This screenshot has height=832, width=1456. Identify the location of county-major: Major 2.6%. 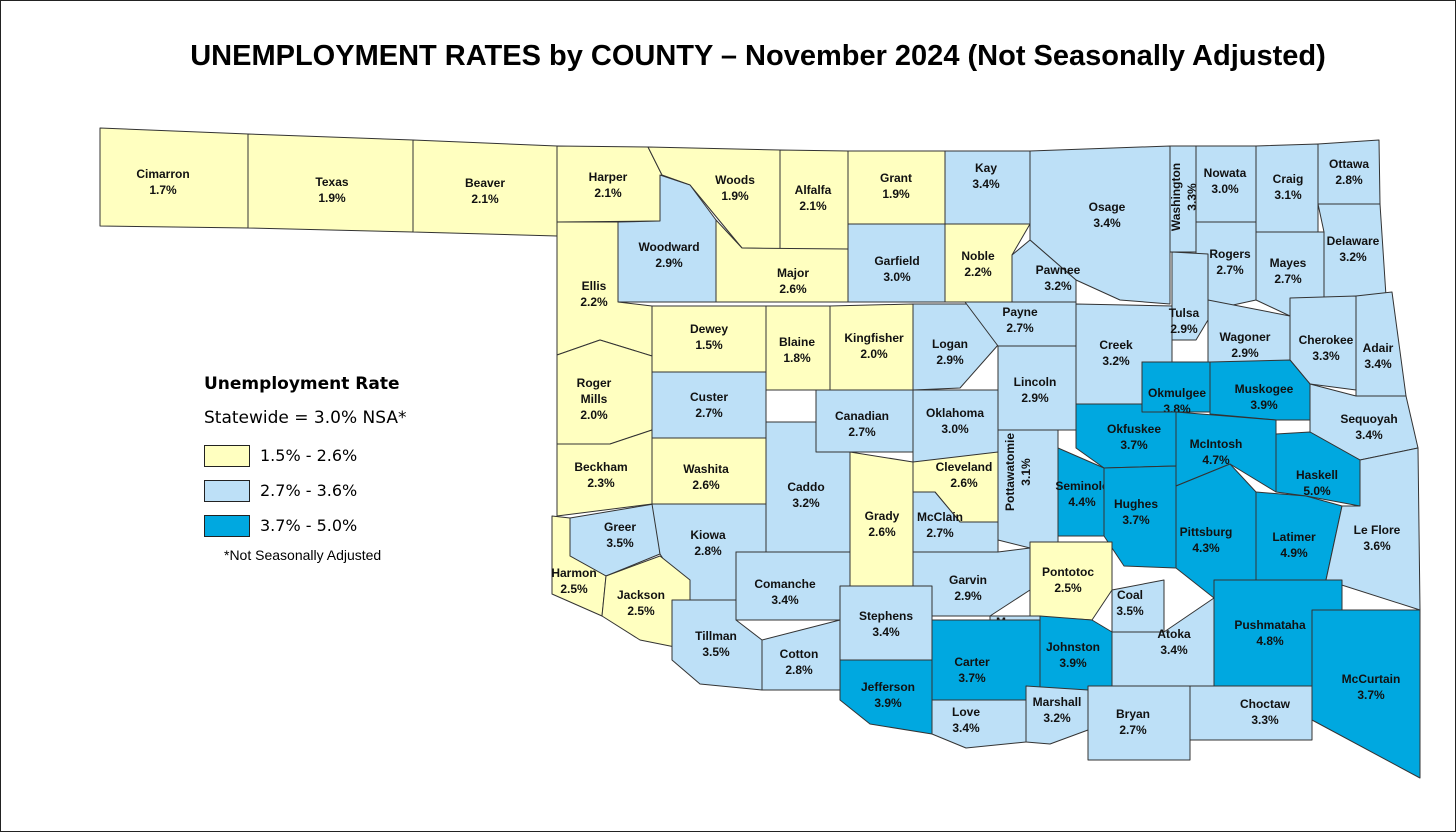
(782, 261).